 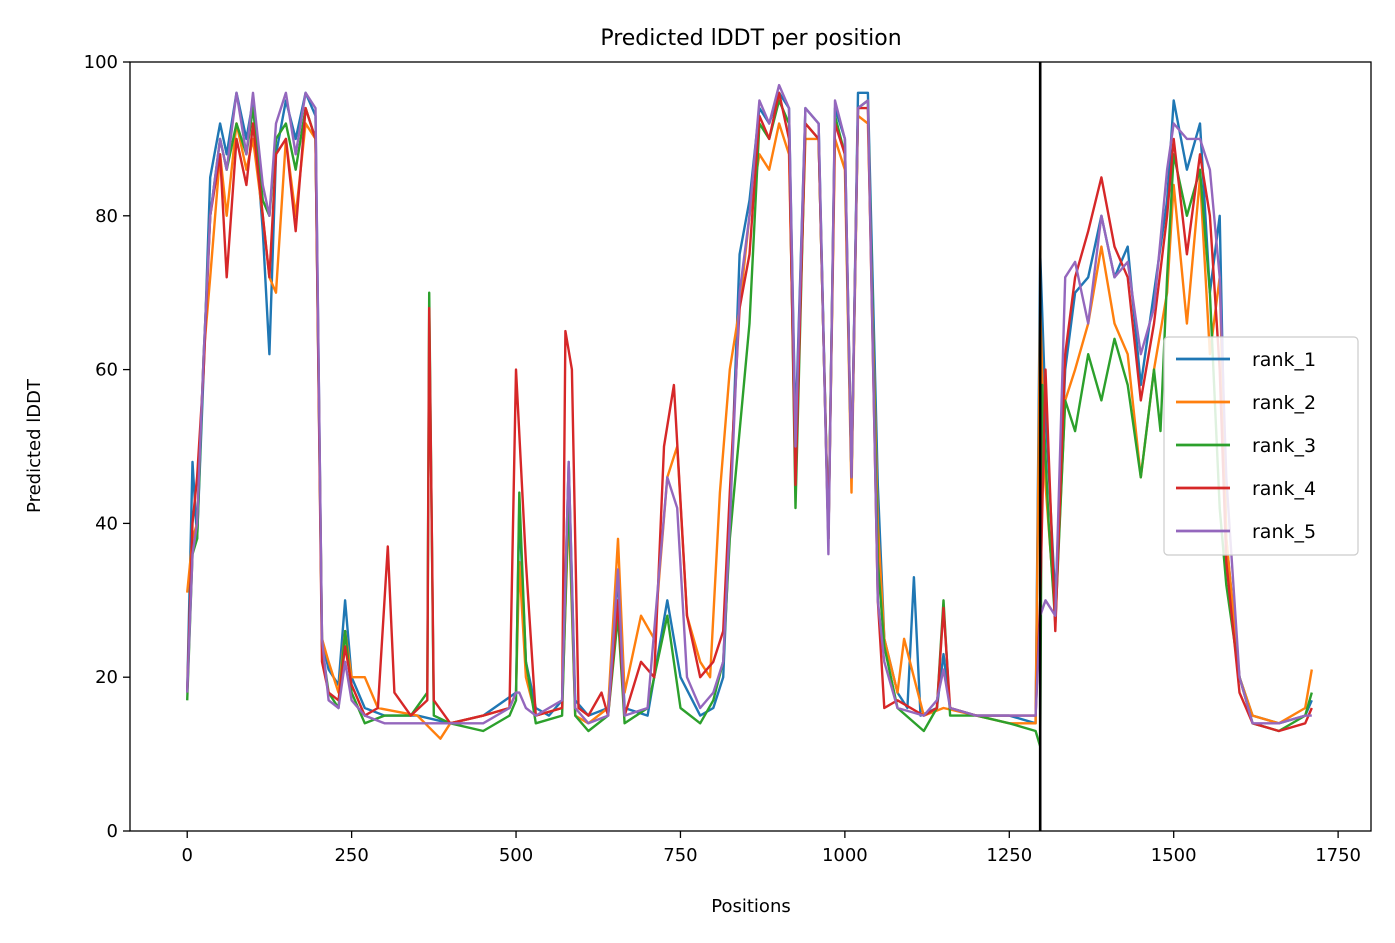 What do you see at coordinates (1284, 489) in the screenshot?
I see `legend-label-rank_4: rank_4` at bounding box center [1284, 489].